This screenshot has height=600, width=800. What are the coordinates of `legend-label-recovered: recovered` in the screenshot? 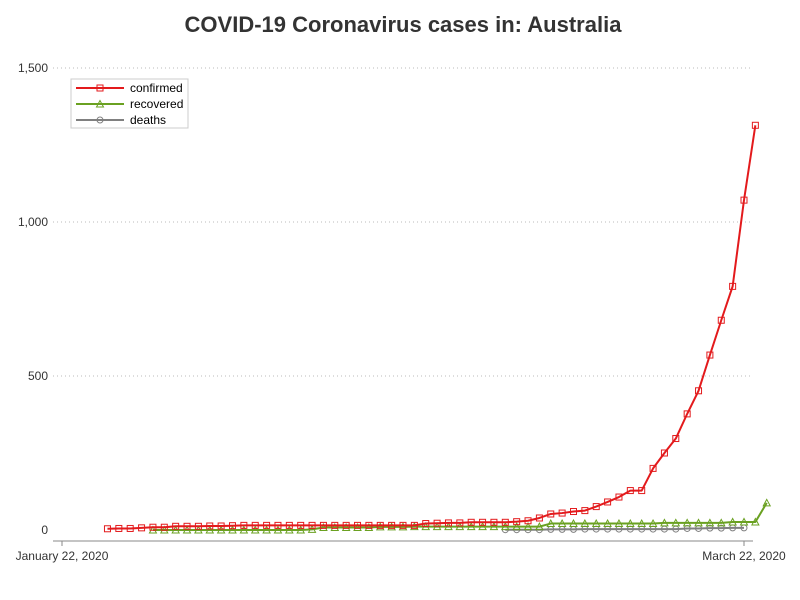 It's located at (156, 104).